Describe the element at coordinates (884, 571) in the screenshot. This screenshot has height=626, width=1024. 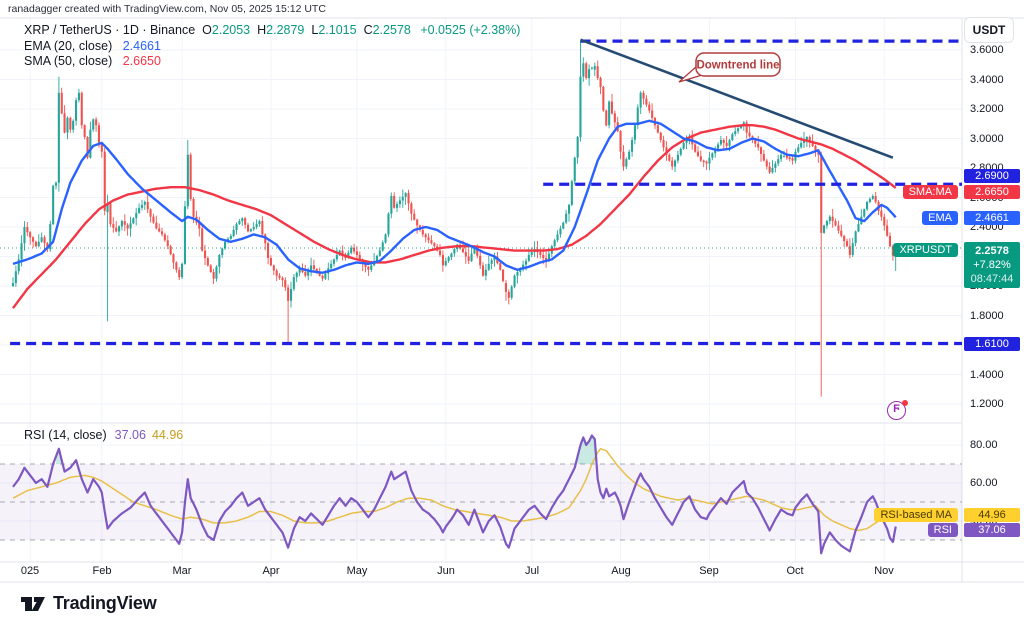
I see `time-label-Nov: Nov` at that location.